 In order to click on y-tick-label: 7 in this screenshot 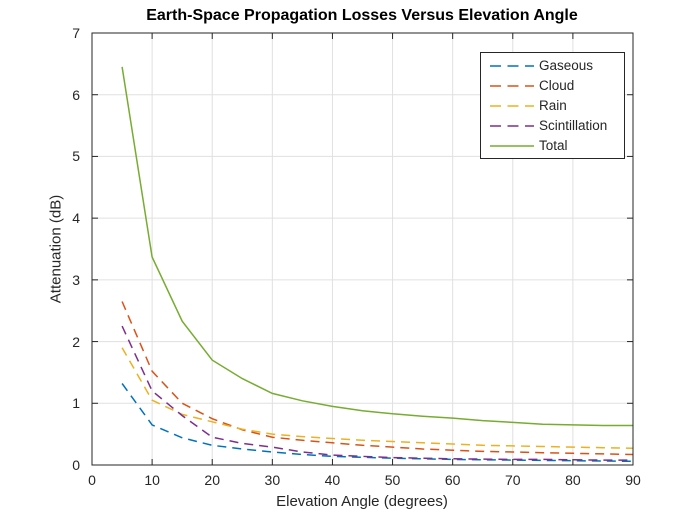, I will do `click(76, 33)`.